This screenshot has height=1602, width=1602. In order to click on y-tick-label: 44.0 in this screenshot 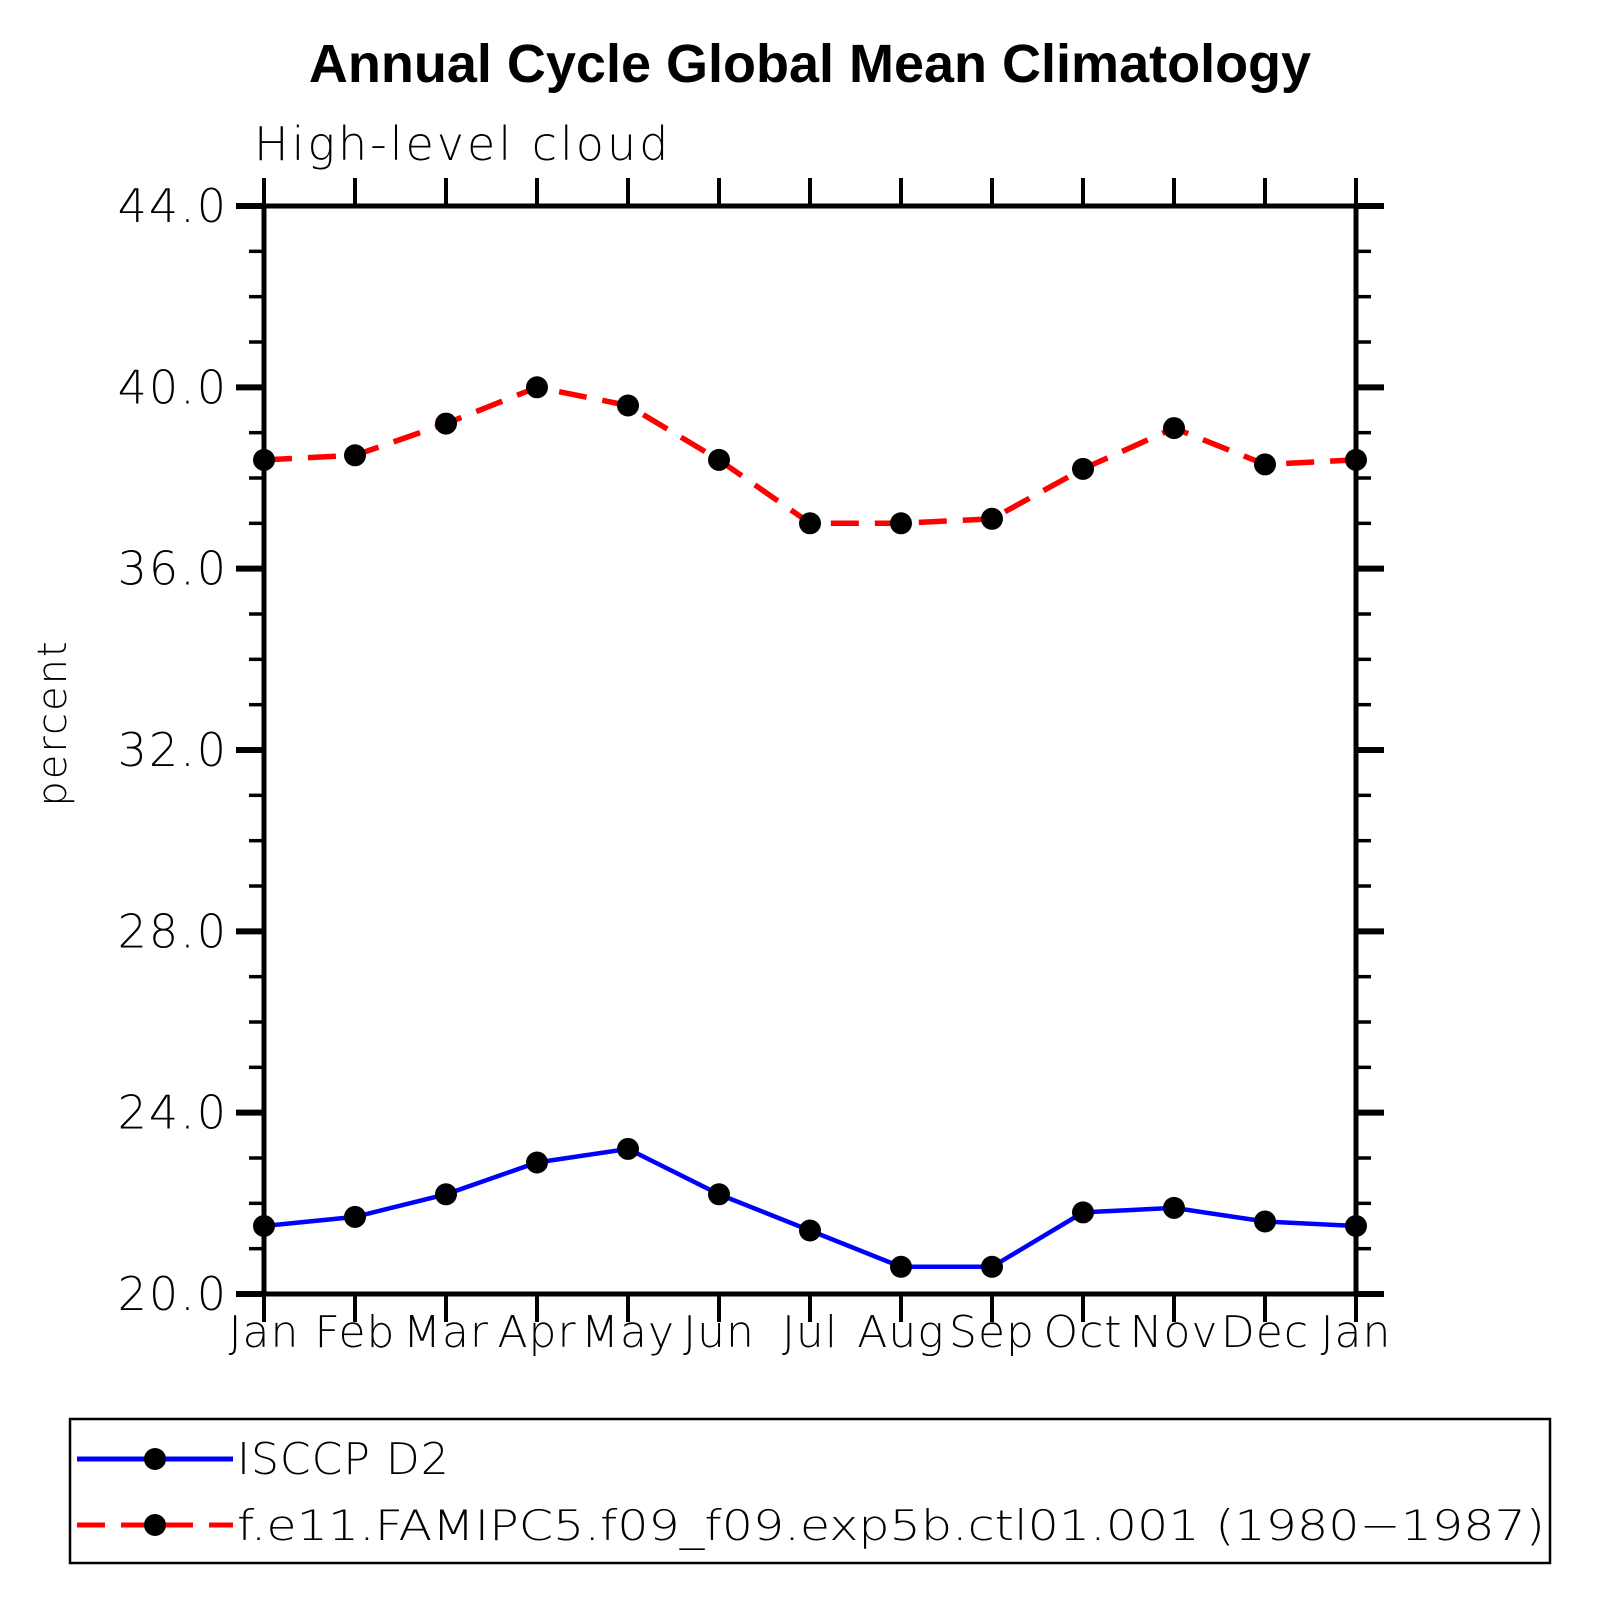, I will do `click(173, 206)`.